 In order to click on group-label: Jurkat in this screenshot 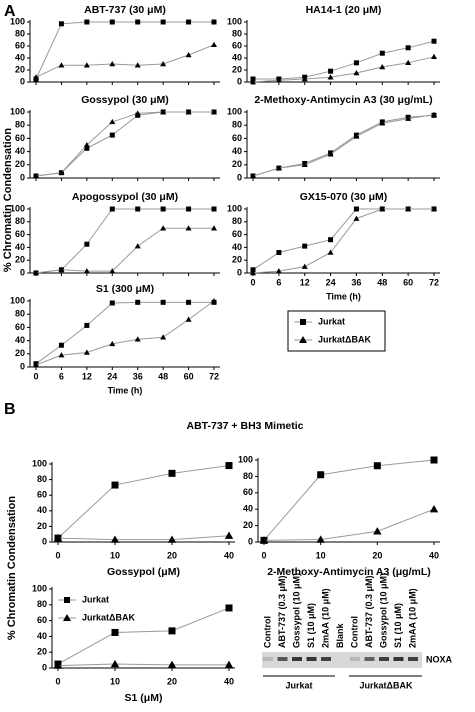, I will do `click(298, 685)`.